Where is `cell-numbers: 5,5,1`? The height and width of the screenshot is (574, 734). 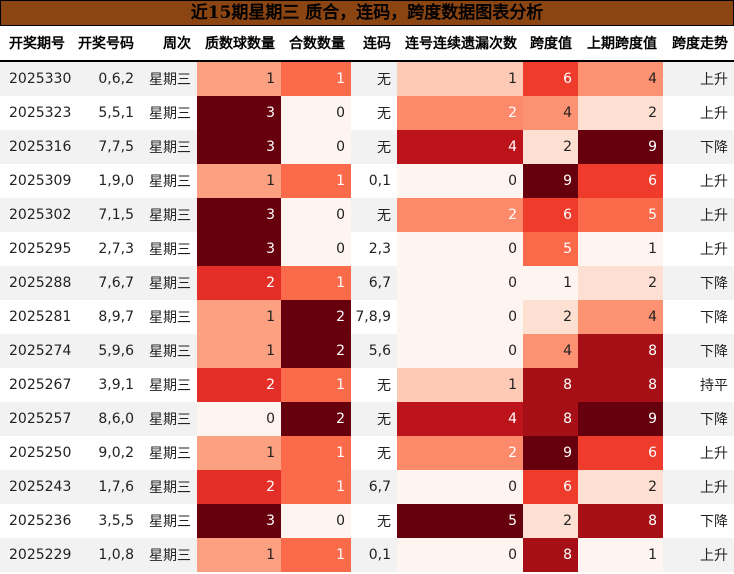
cell-numbers: 5,5,1 is located at coordinates (116, 113).